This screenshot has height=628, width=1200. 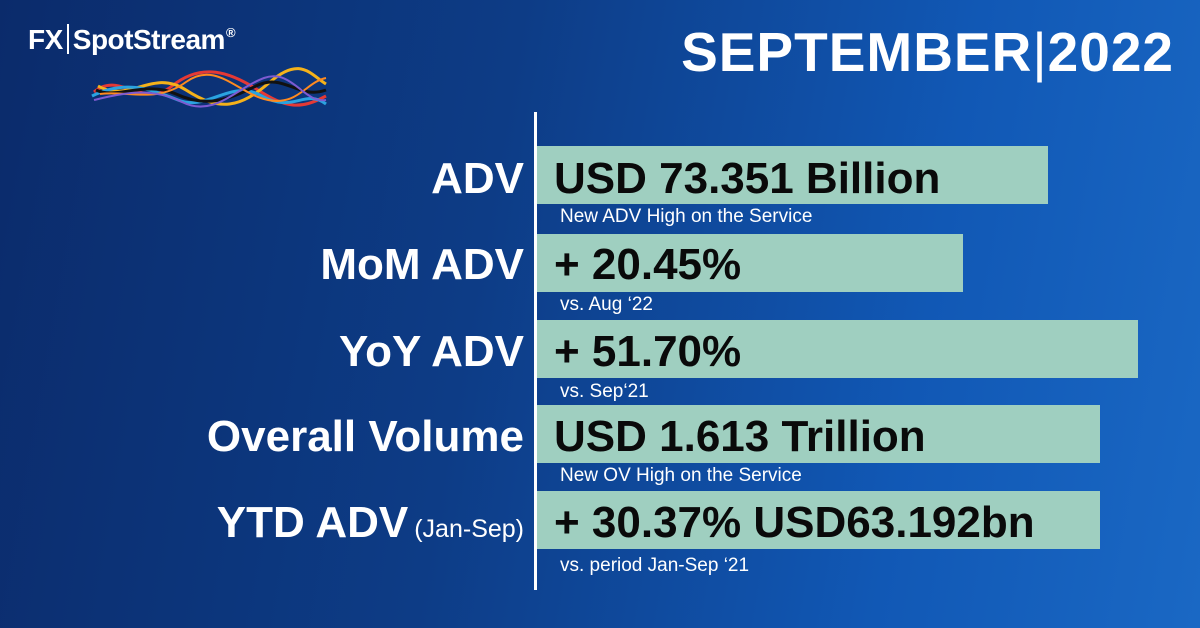 I want to click on logo-spotstream: SpotStream, so click(x=149, y=39).